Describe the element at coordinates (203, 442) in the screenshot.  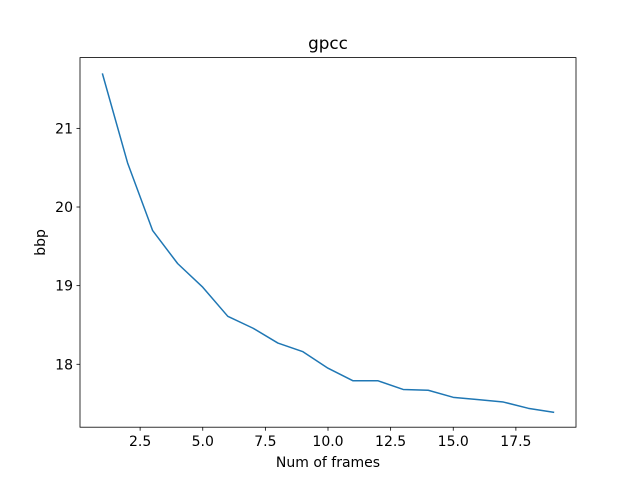
I see `x-tick-label: 5.0` at that location.